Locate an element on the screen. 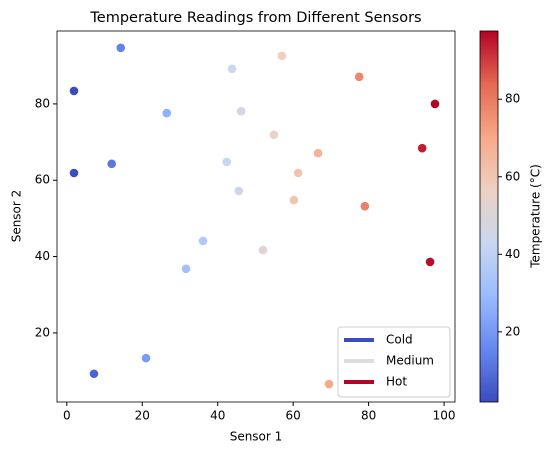  colorbar-tick-label: 60 is located at coordinates (512, 176).